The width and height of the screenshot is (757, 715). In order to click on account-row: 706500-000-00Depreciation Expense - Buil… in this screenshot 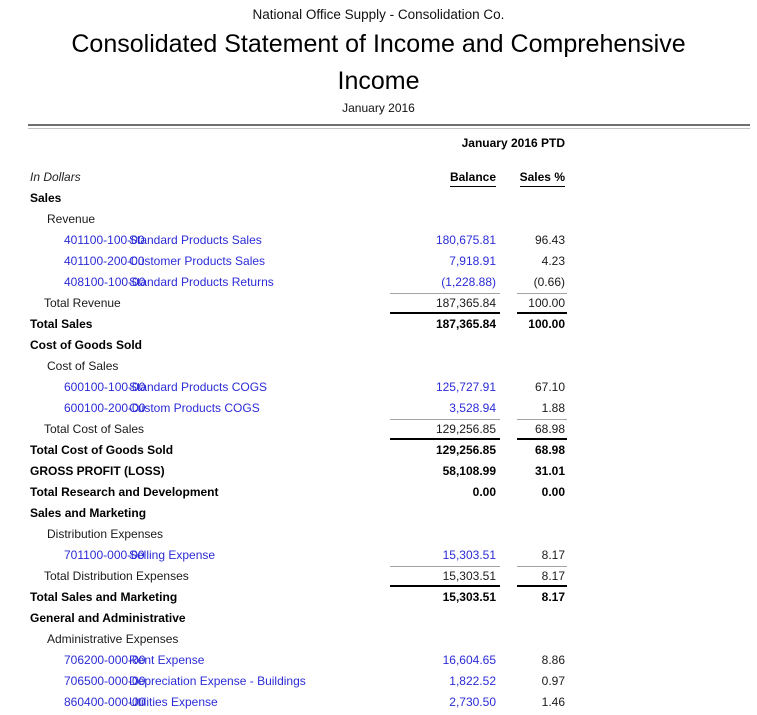, I will do `click(378, 681)`.